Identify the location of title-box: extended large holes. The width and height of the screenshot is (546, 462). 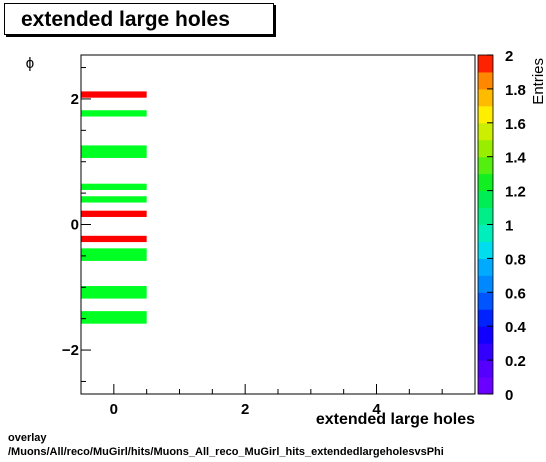
(139, 19).